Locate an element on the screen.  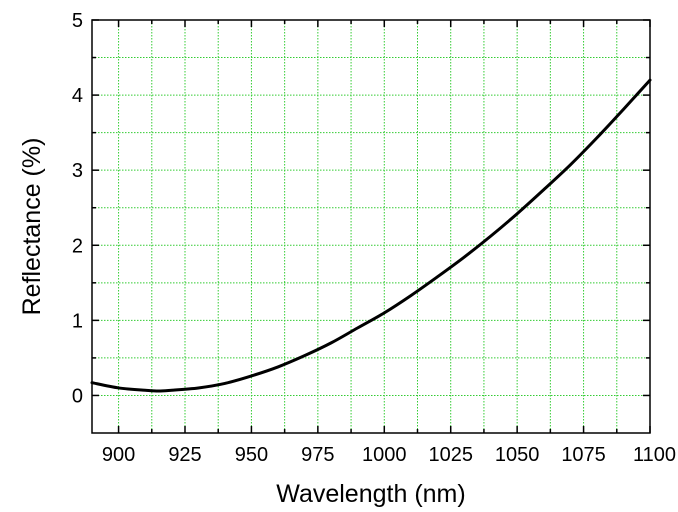
y-tick-label: 0 is located at coordinates (77, 396).